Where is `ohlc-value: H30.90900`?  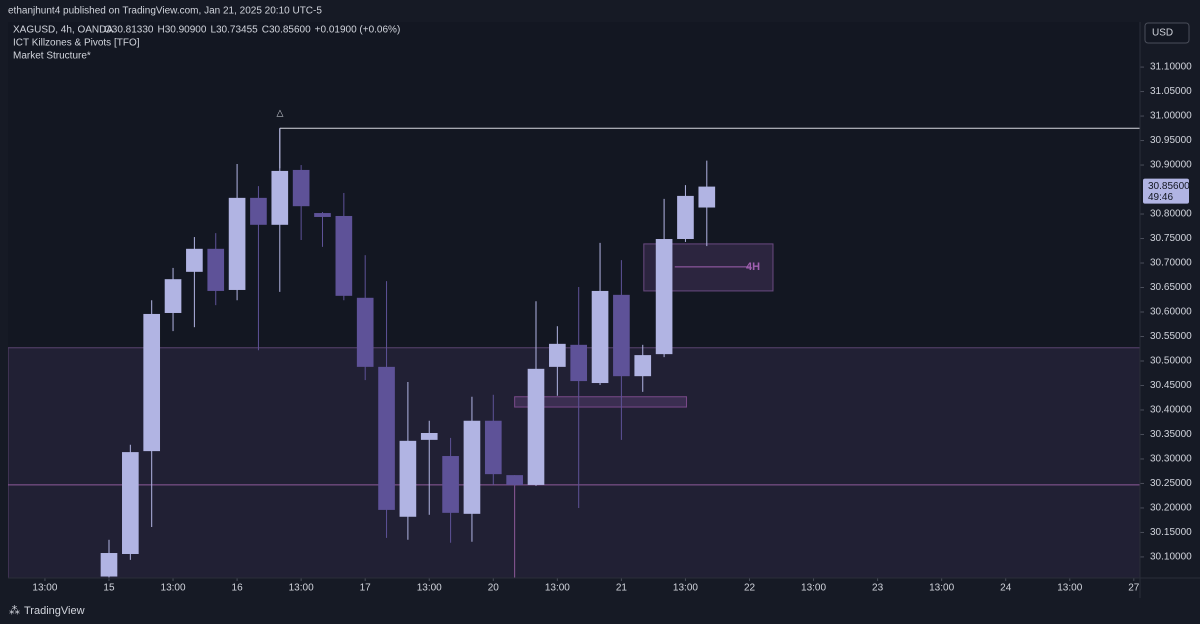 ohlc-value: H30.90900 is located at coordinates (182, 30).